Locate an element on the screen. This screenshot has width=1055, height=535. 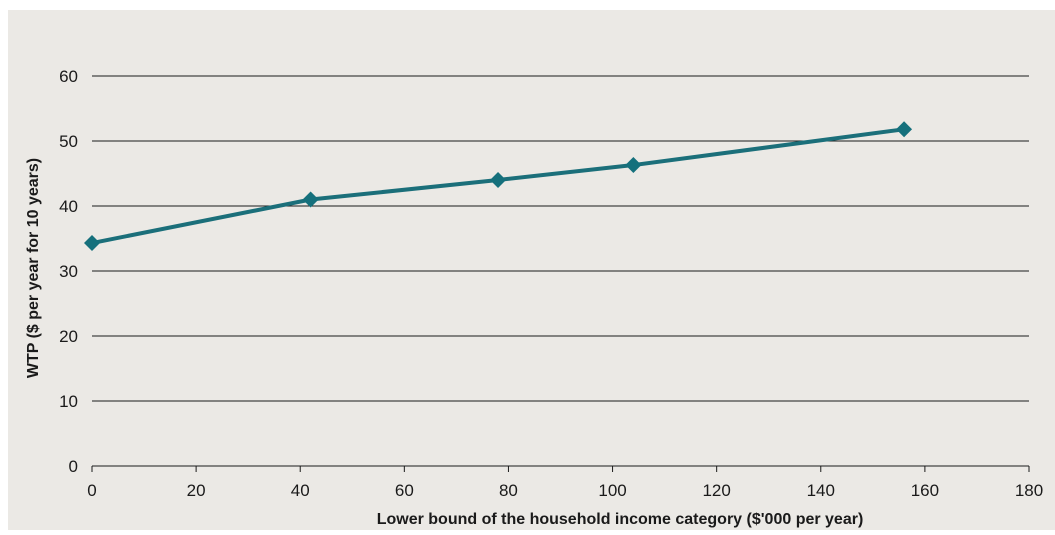
x-tick-label: 120 is located at coordinates (716, 490).